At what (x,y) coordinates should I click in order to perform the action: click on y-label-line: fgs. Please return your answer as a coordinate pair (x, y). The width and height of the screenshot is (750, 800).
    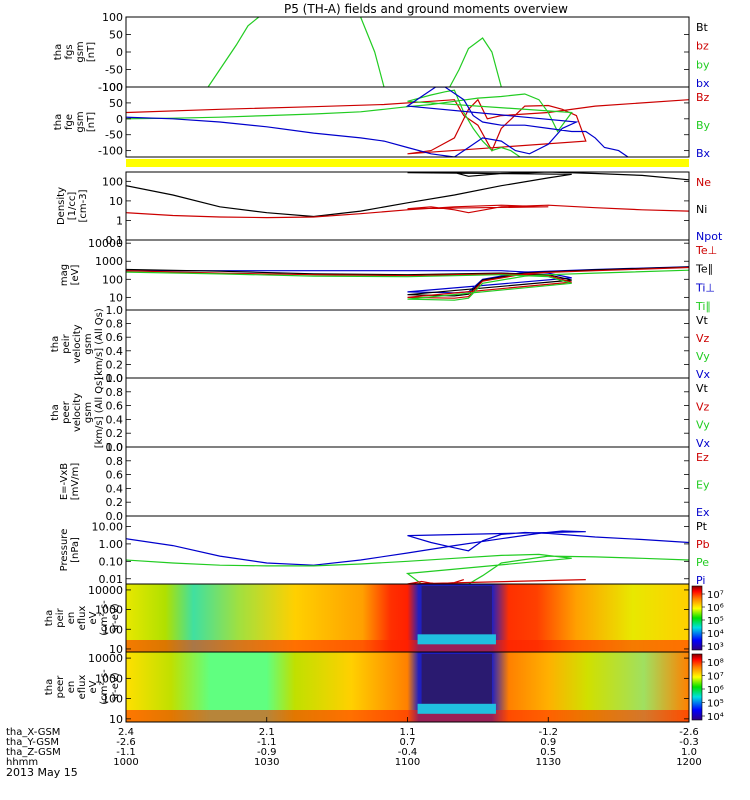
    Looking at the image, I should click on (69, 51).